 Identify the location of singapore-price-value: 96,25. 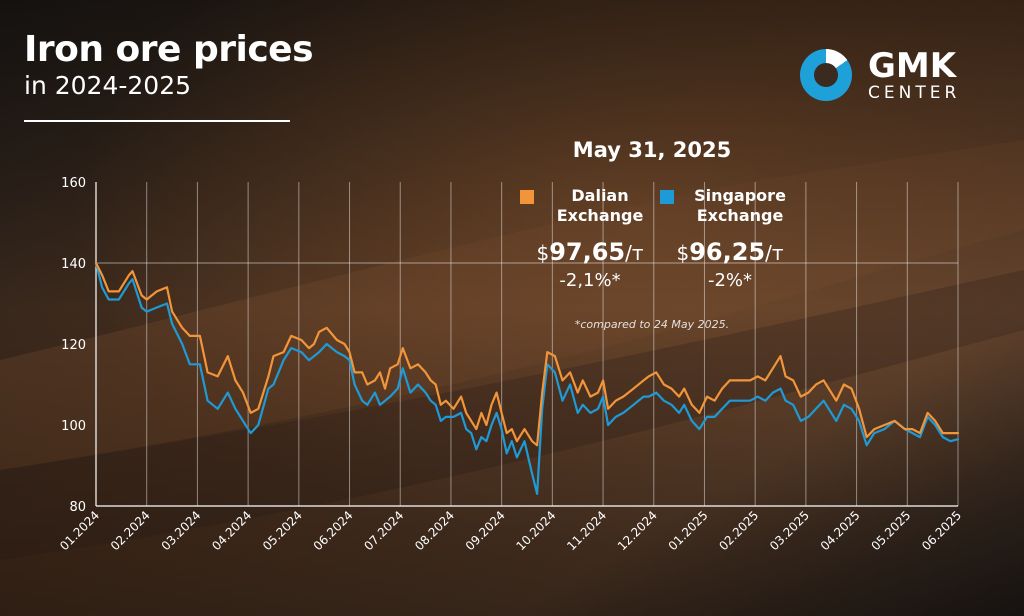
(727, 252).